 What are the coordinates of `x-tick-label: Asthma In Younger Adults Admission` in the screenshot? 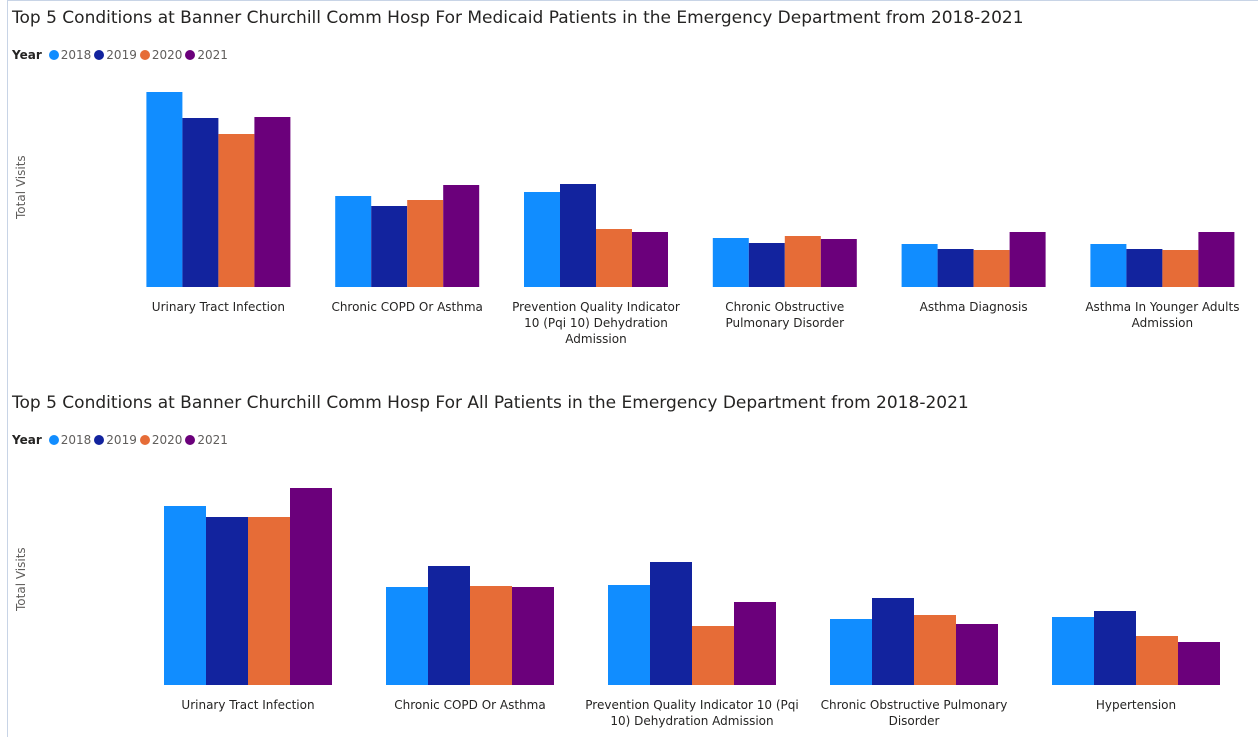 It's located at (1162, 315).